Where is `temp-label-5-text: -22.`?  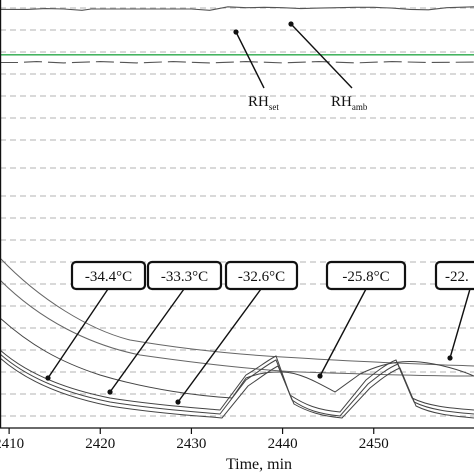
temp-label-5-text: -22. is located at coordinates (457, 277).